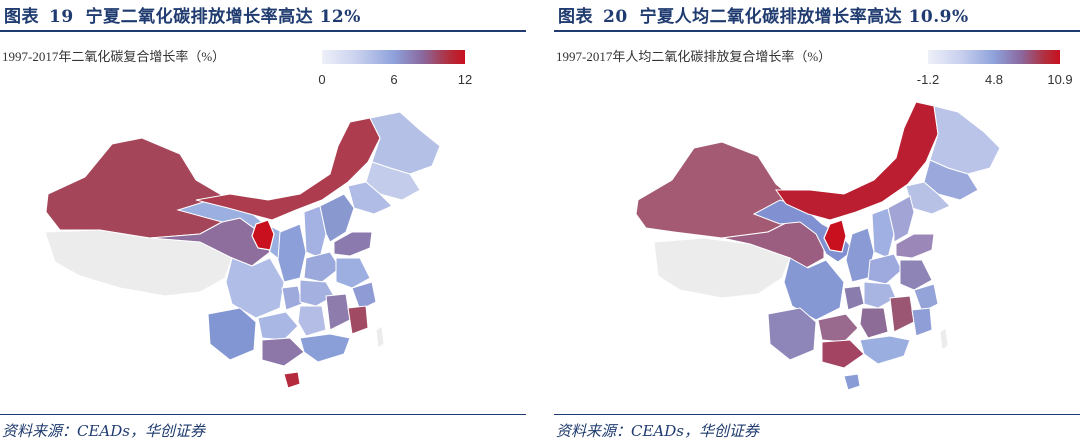 This screenshot has width=1080, height=441. I want to click on region-inner-mongolia, so click(288, 169).